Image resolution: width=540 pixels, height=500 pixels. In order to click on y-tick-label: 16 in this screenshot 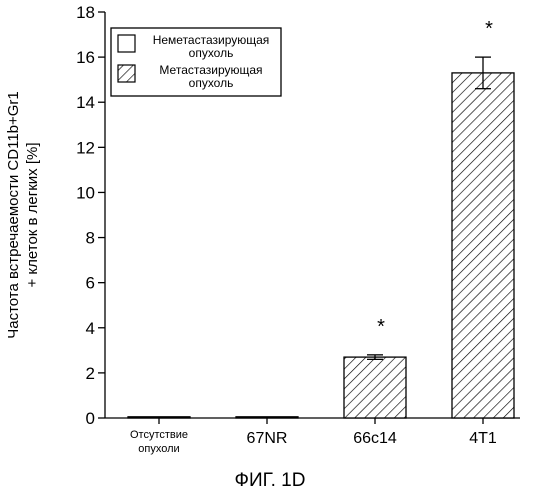, I will do `click(85, 57)`.